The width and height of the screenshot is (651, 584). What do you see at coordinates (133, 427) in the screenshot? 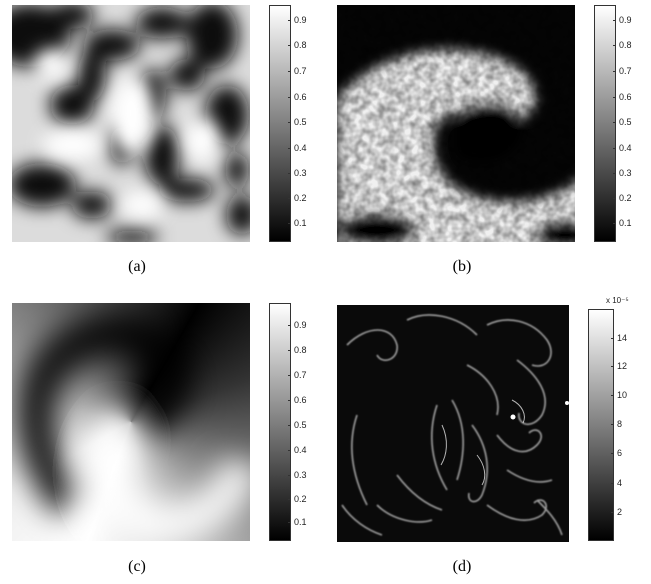
I see `spiral-overlay-c` at bounding box center [133, 427].